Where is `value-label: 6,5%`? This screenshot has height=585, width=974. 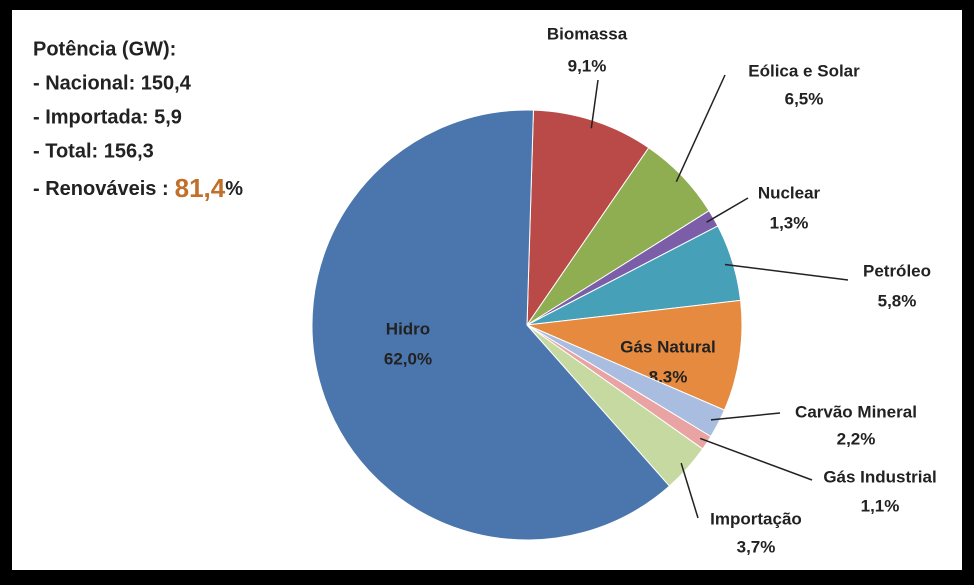 value-label: 6,5% is located at coordinates (804, 98).